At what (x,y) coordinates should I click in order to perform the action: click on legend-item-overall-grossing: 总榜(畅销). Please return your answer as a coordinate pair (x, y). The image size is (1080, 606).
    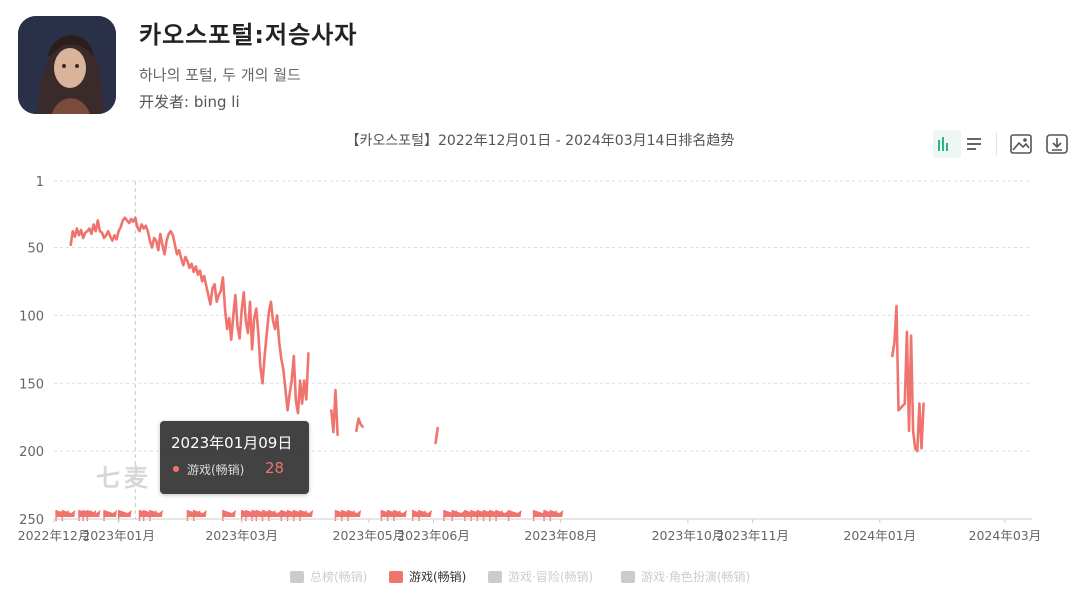
    Looking at the image, I should click on (328, 576).